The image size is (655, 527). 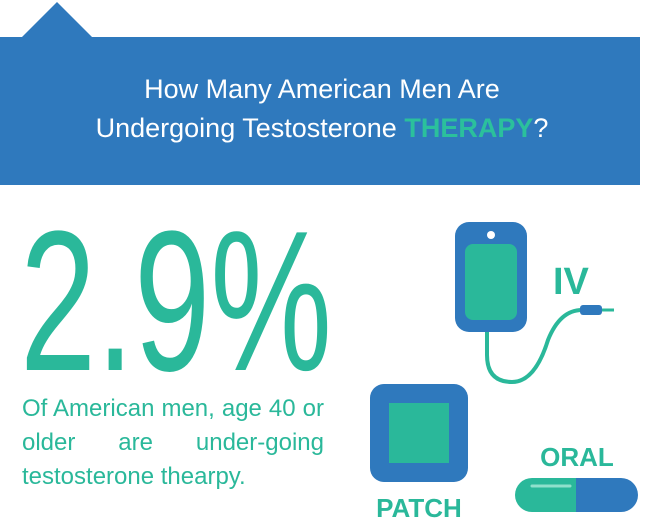 What do you see at coordinates (545, 495) in the screenshot?
I see `pill-left` at bounding box center [545, 495].